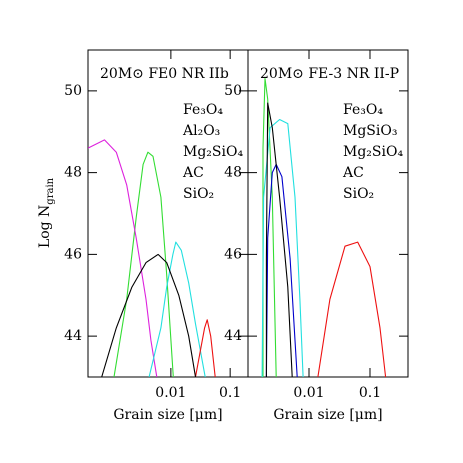  Describe the element at coordinates (370, 131) in the screenshot. I see `legend-entry: MgSiO₃` at that location.